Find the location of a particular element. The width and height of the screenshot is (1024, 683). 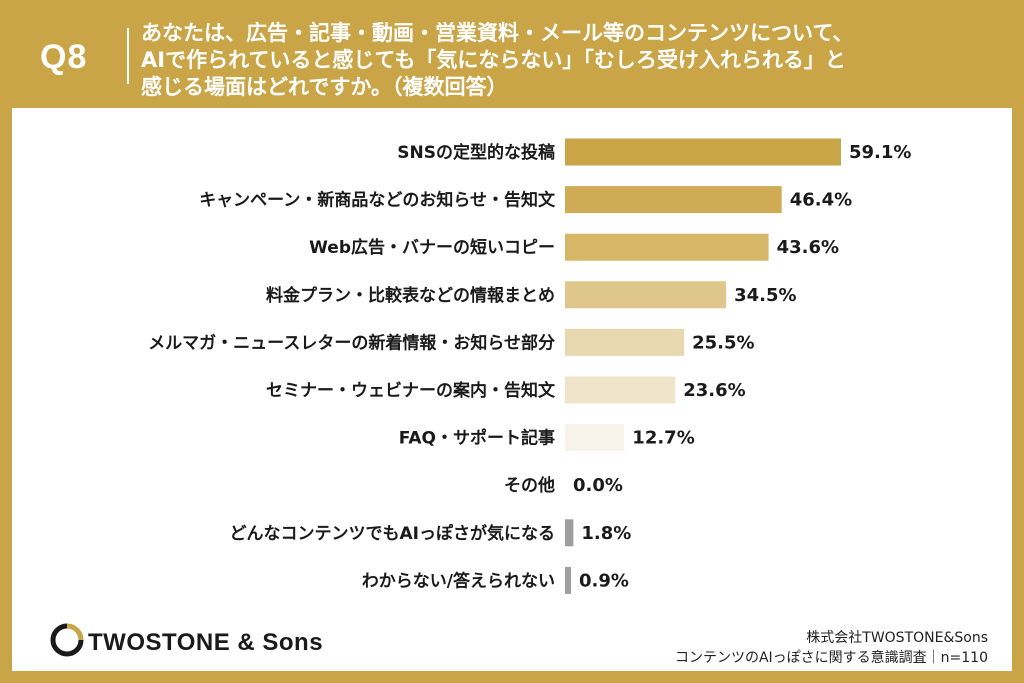

value-label: 25.5% is located at coordinates (723, 342).